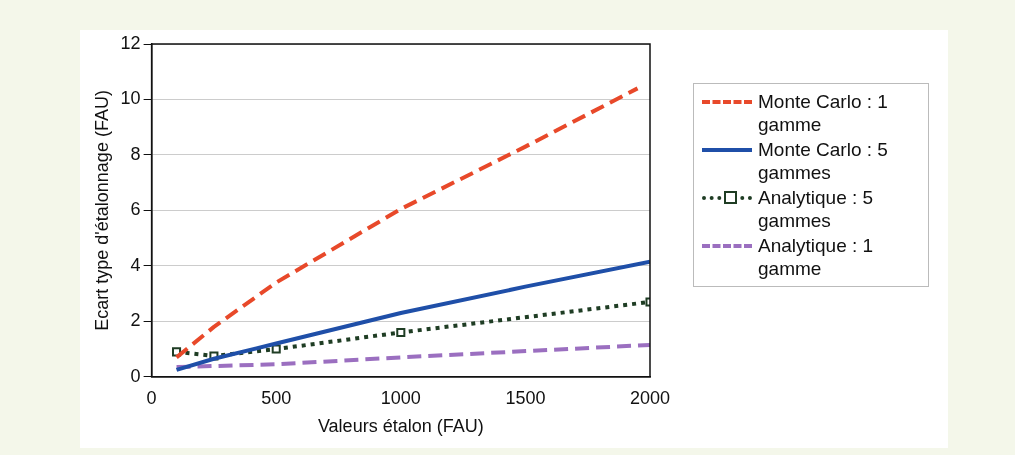 The image size is (1015, 455). I want to click on legend-label: Analytique : 1 gamme, so click(816, 257).